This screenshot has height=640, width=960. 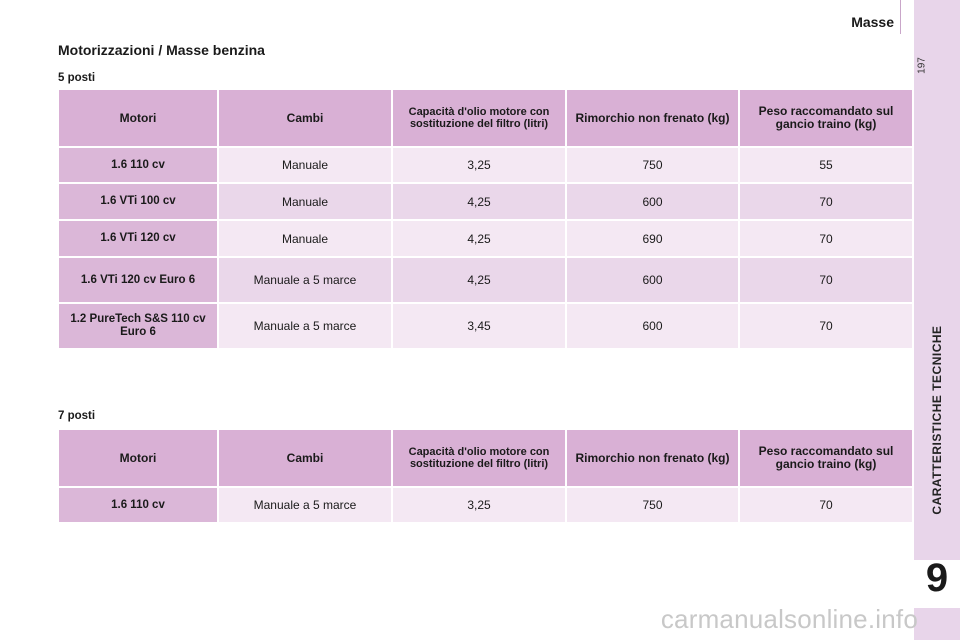 I want to click on chapter-number-box, so click(x=937, y=584).